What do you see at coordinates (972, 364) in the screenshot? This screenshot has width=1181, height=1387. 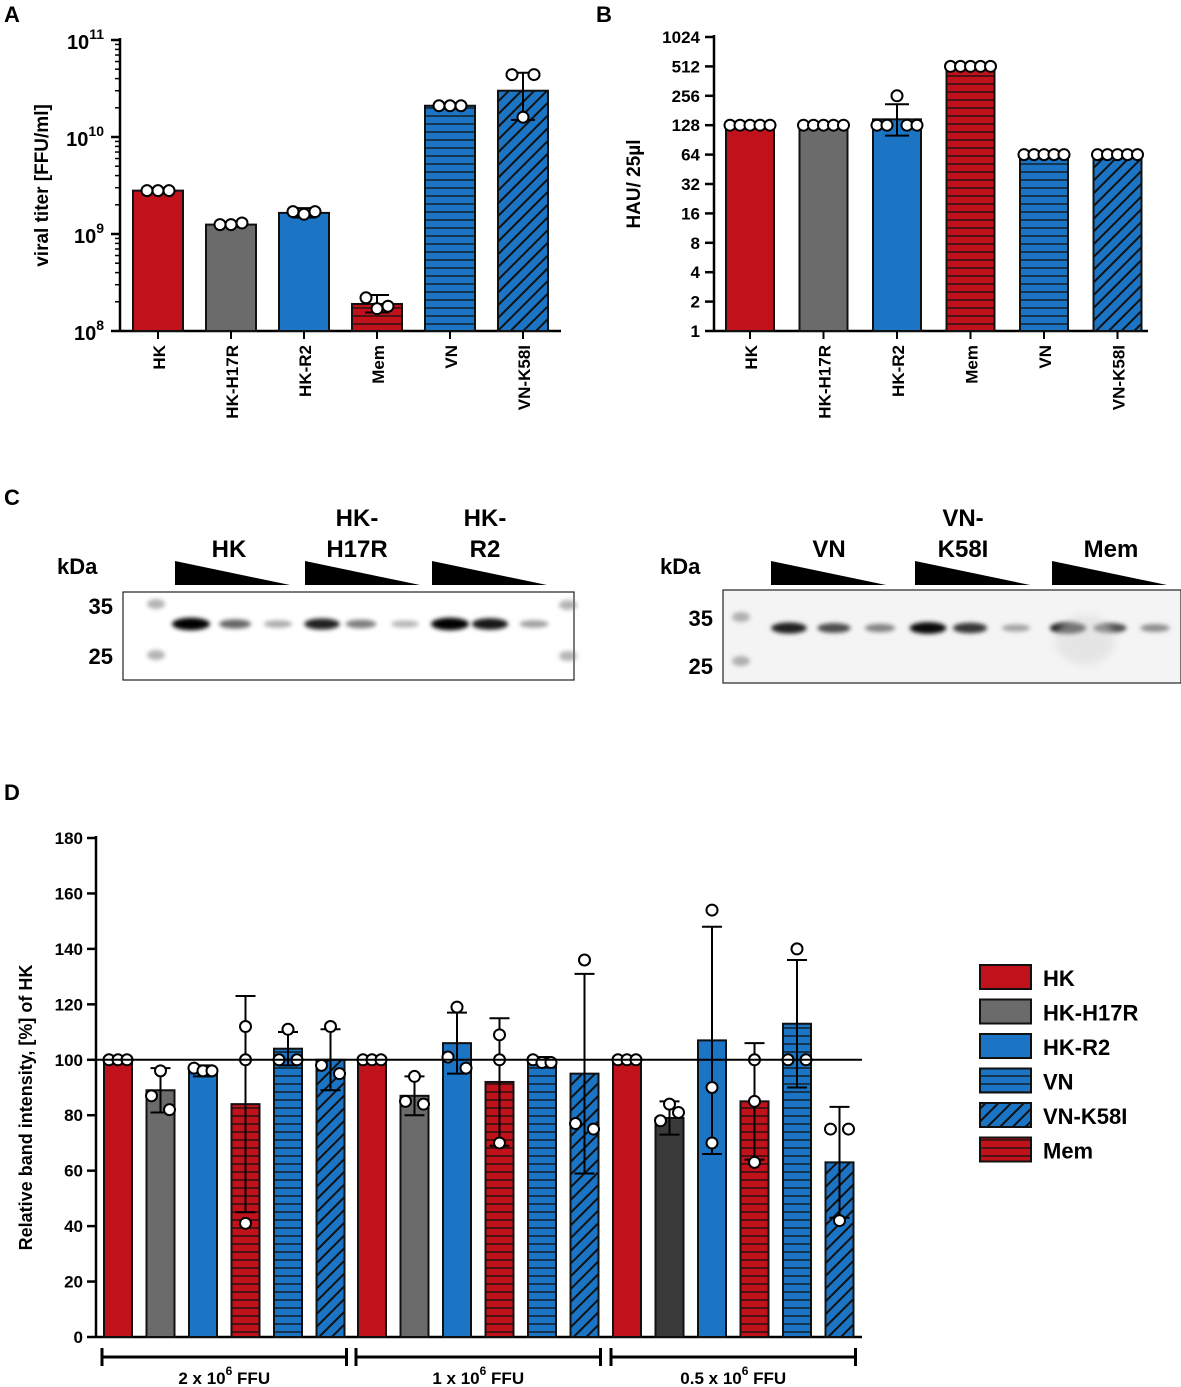 I see `x-tick-label-mem: Mem` at bounding box center [972, 364].